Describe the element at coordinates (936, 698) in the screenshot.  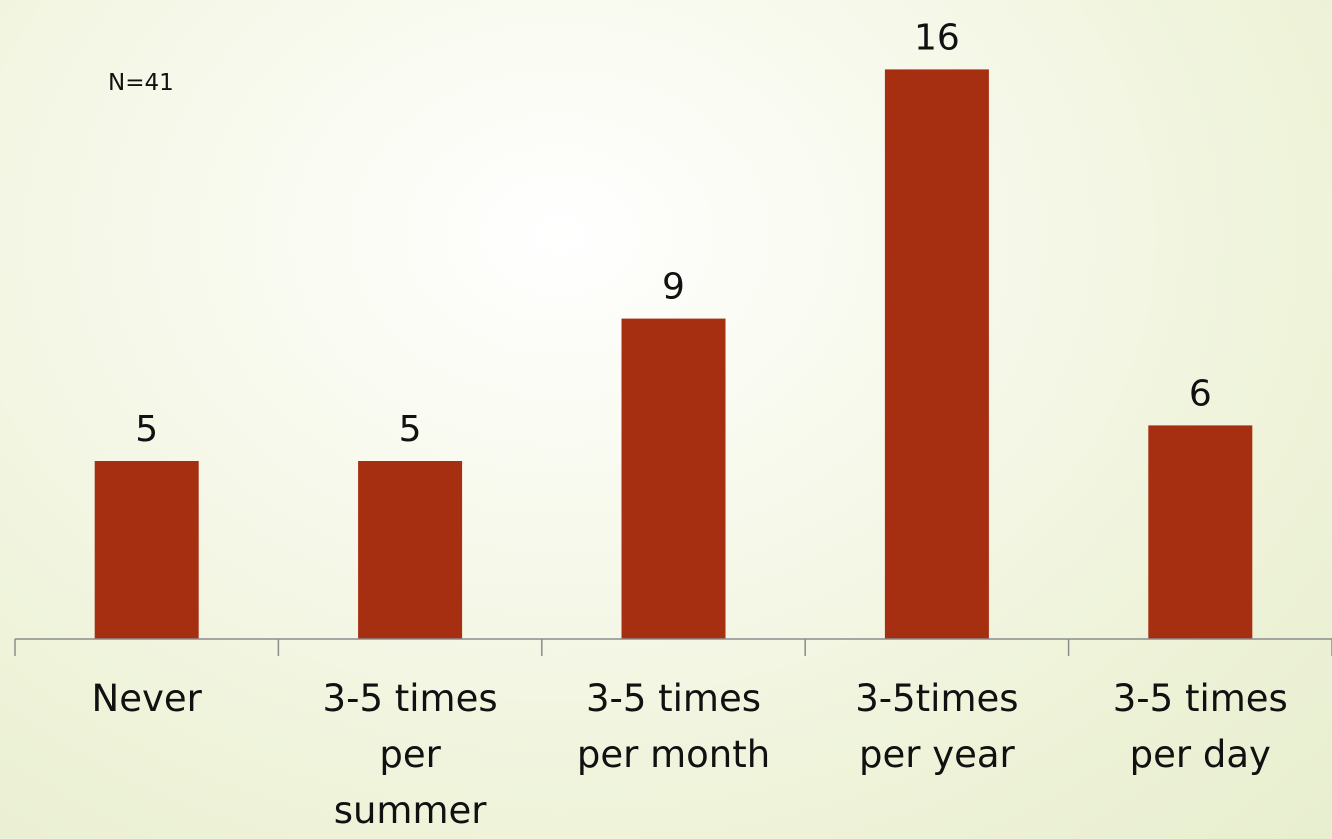
I see `category-label-4-line-1: 3-5times` at that location.